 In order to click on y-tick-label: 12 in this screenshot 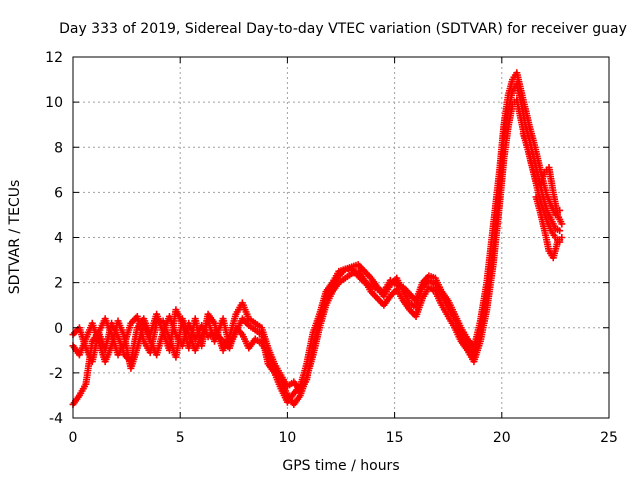, I will do `click(54, 58)`.